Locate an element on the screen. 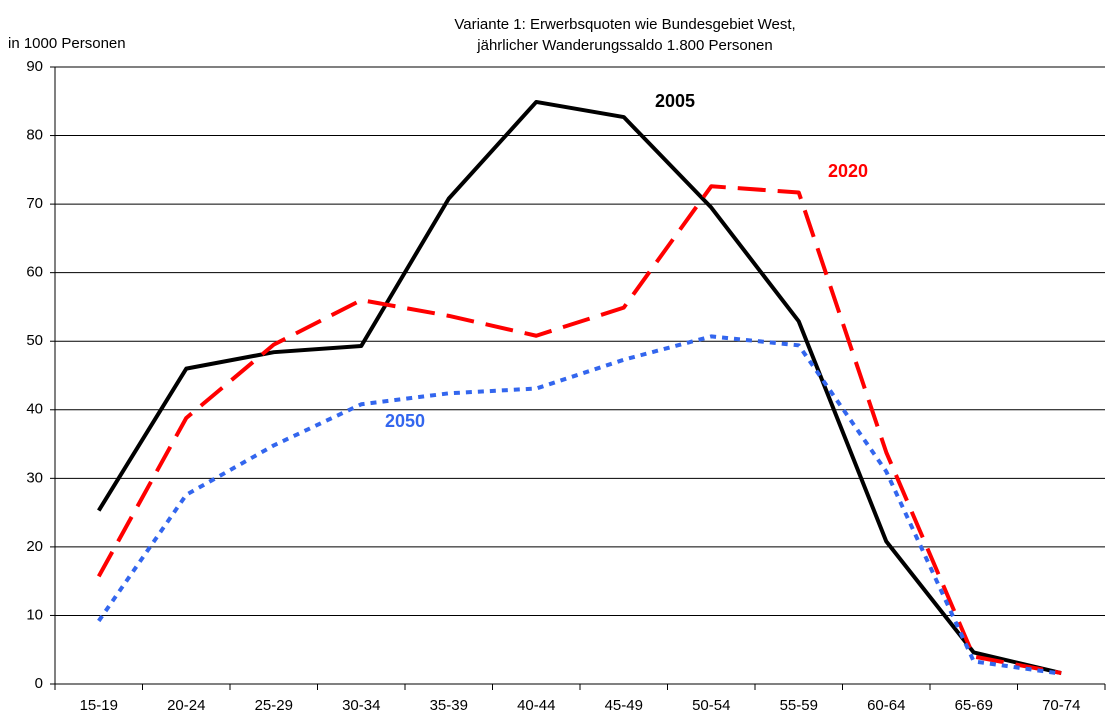 The height and width of the screenshot is (720, 1115). y-tick-label: 30 is located at coordinates (34, 477).